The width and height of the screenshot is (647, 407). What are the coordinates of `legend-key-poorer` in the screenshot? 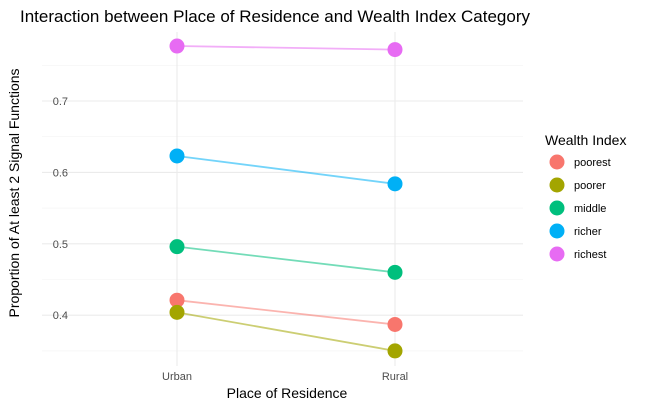 It's located at (557, 185).